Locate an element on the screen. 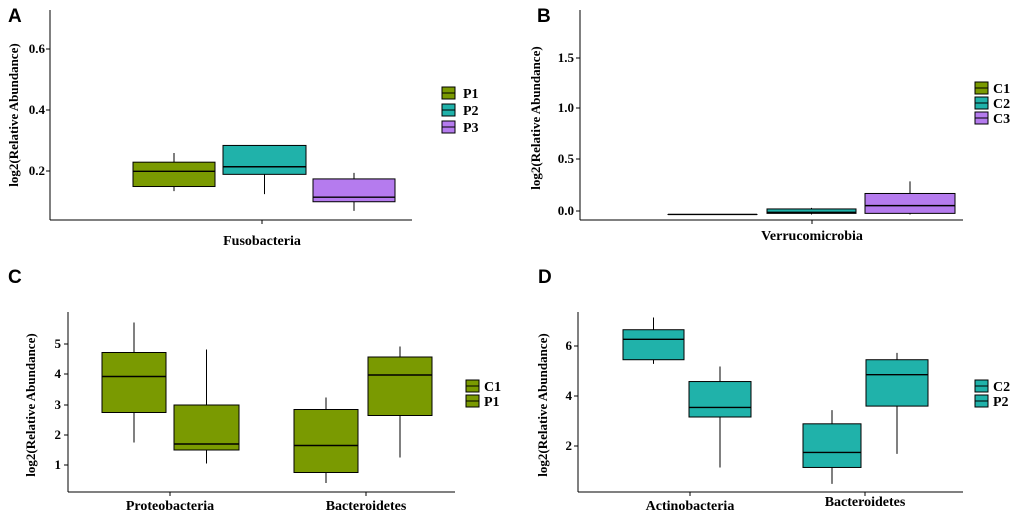 This screenshot has height=516, width=1026. panel-d-category-label-1: Actinobacteria is located at coordinates (690, 506).